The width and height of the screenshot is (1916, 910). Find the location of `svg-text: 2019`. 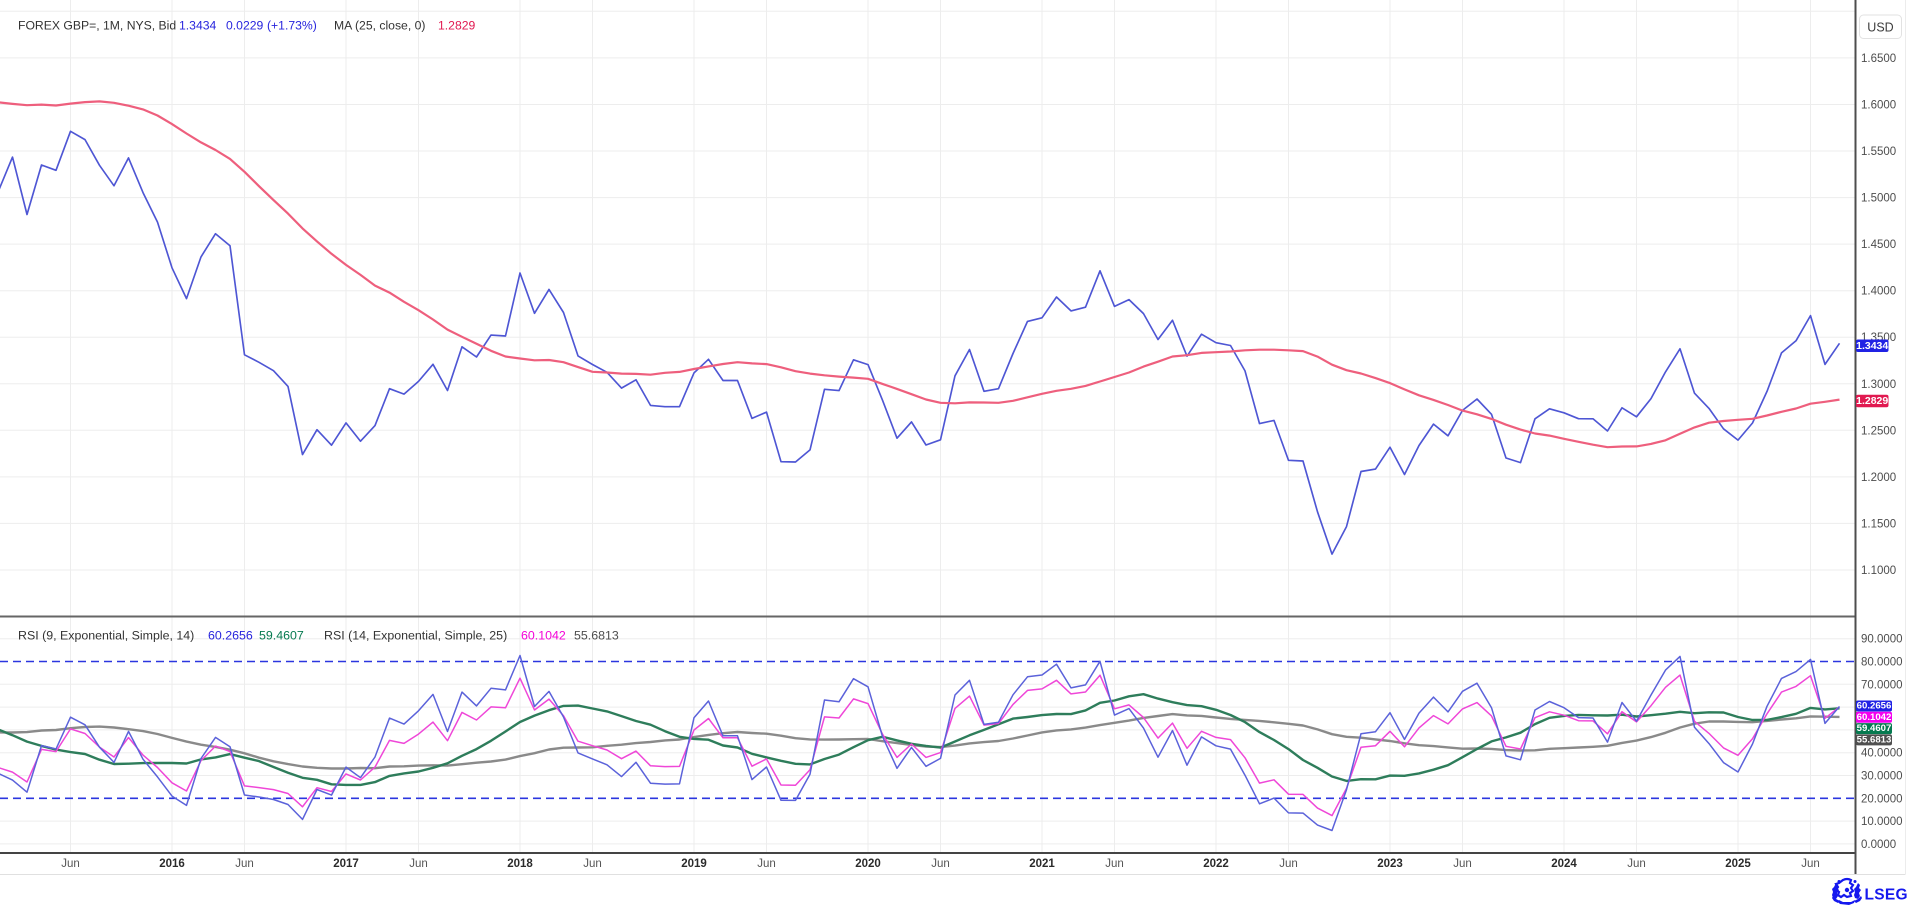

svg-text: 2019 is located at coordinates (694, 864).